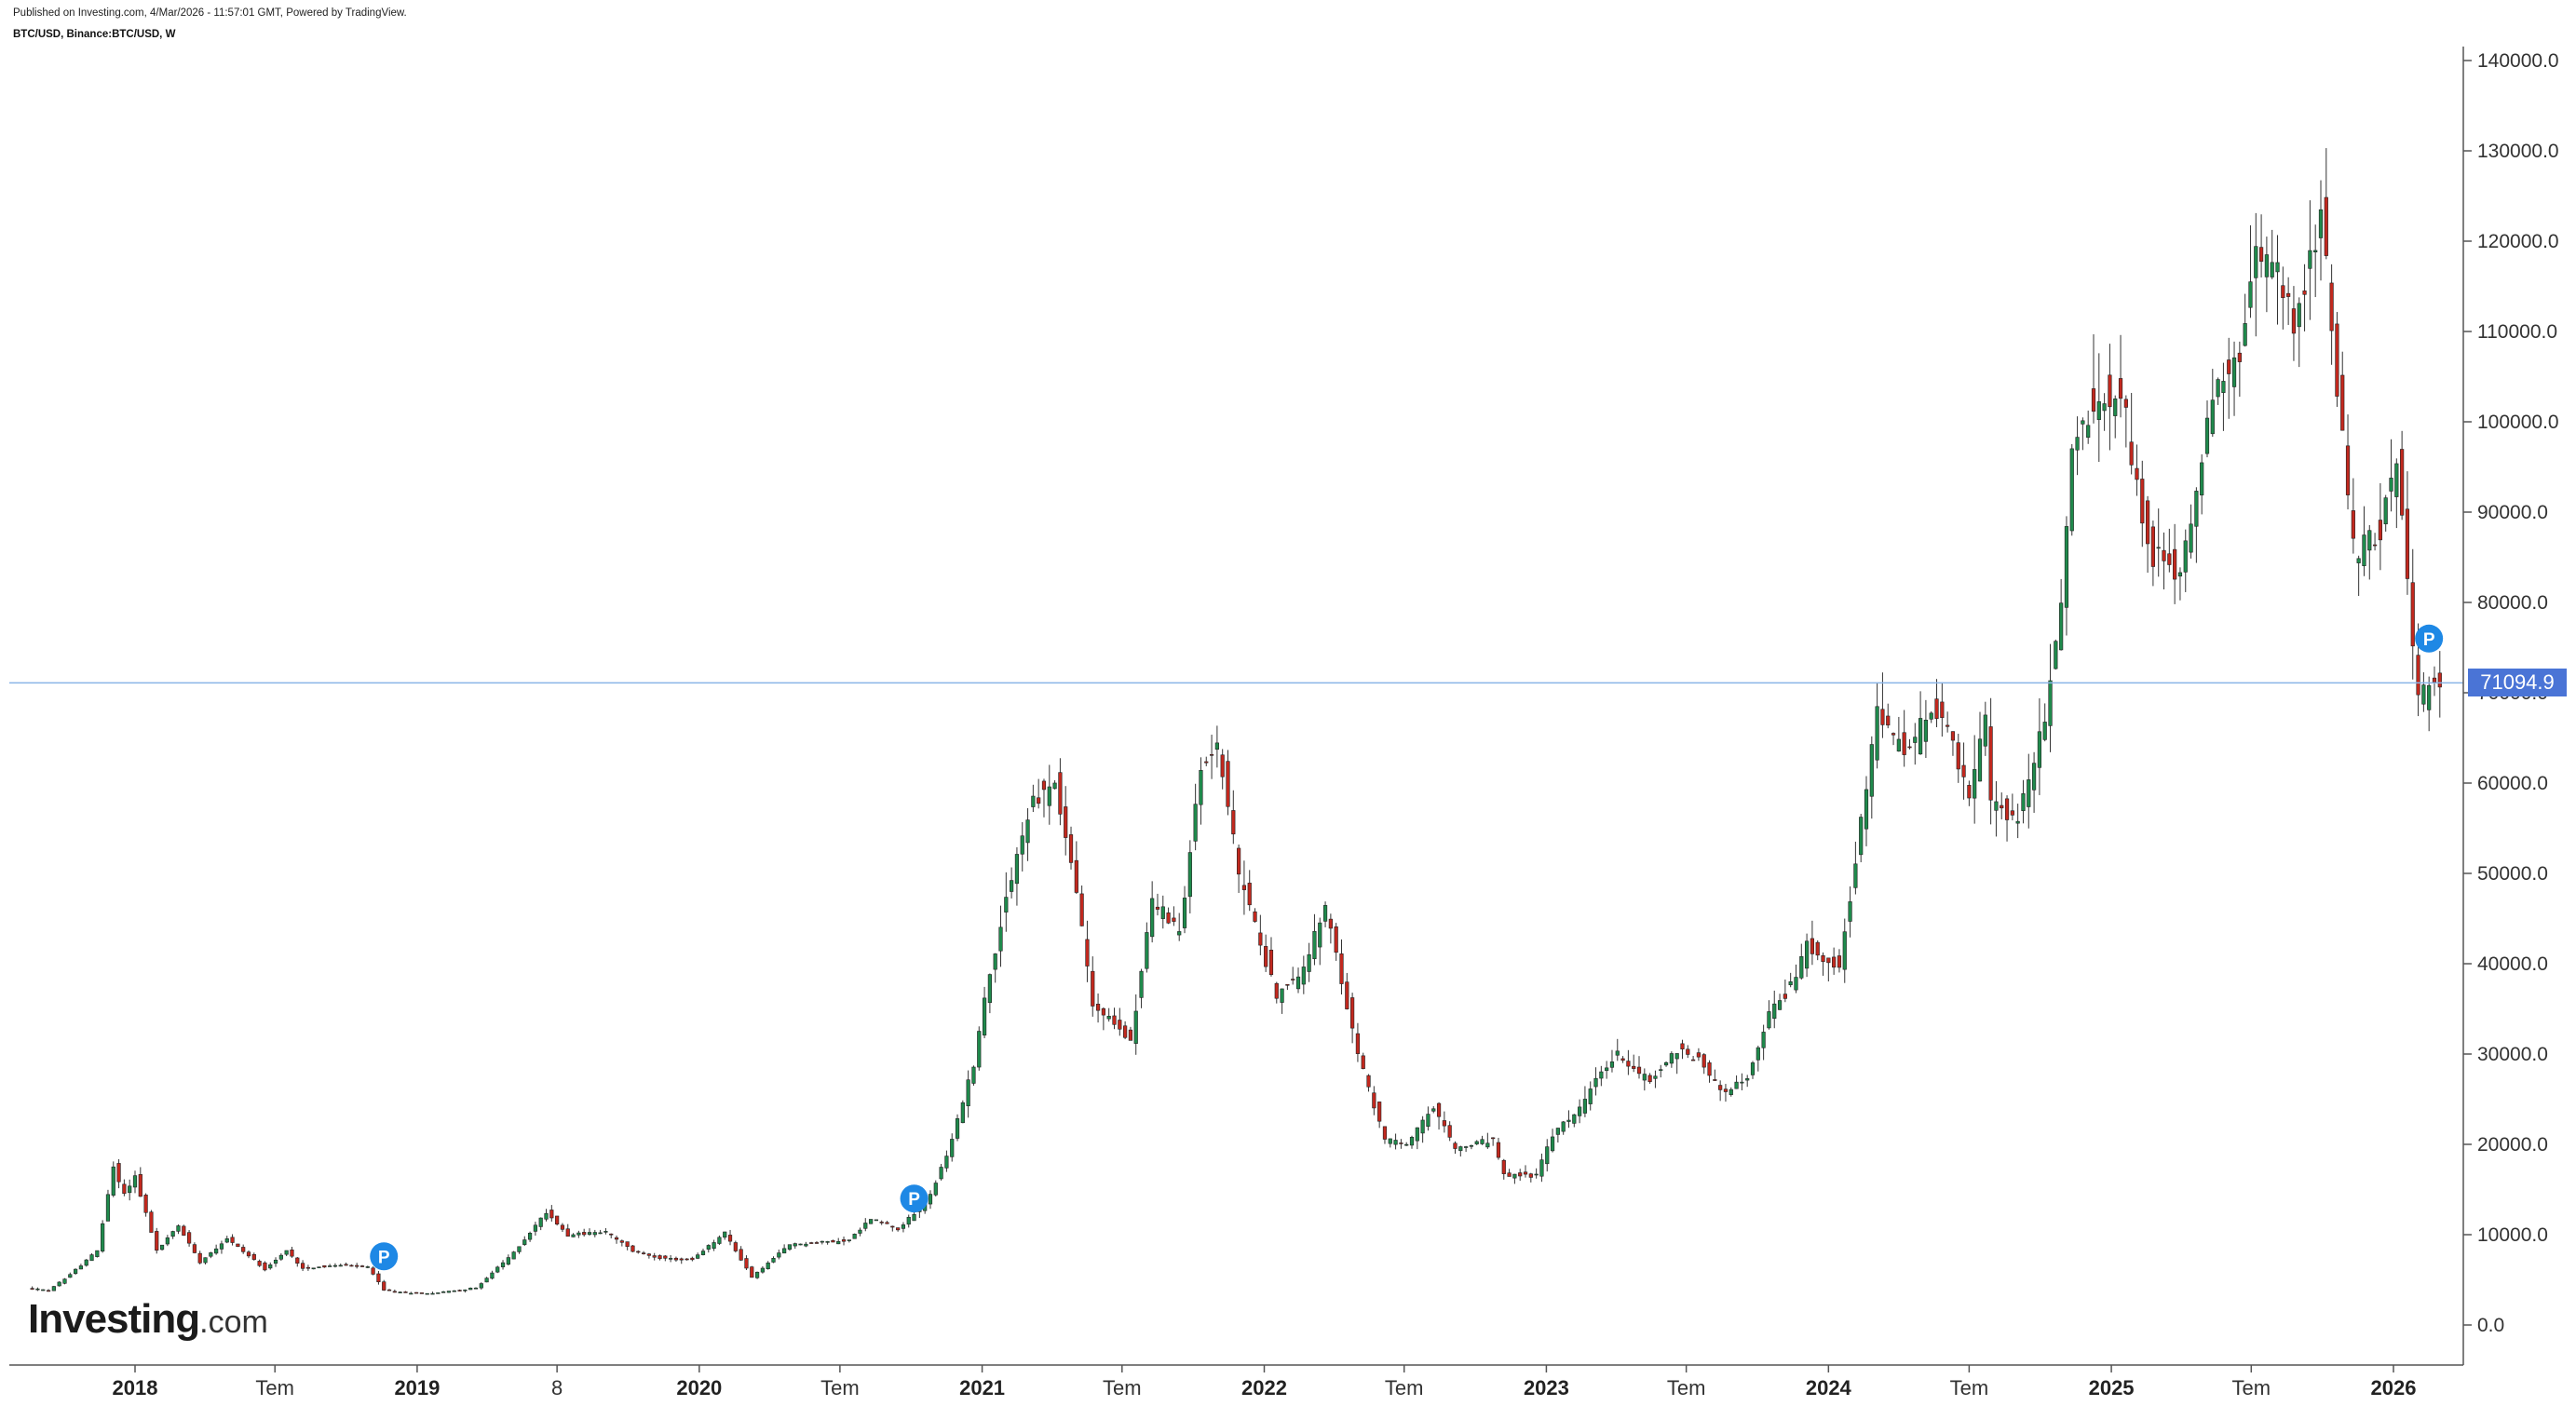 The image size is (2576, 1406). I want to click on x-tick-label: 2026, so click(2394, 1388).